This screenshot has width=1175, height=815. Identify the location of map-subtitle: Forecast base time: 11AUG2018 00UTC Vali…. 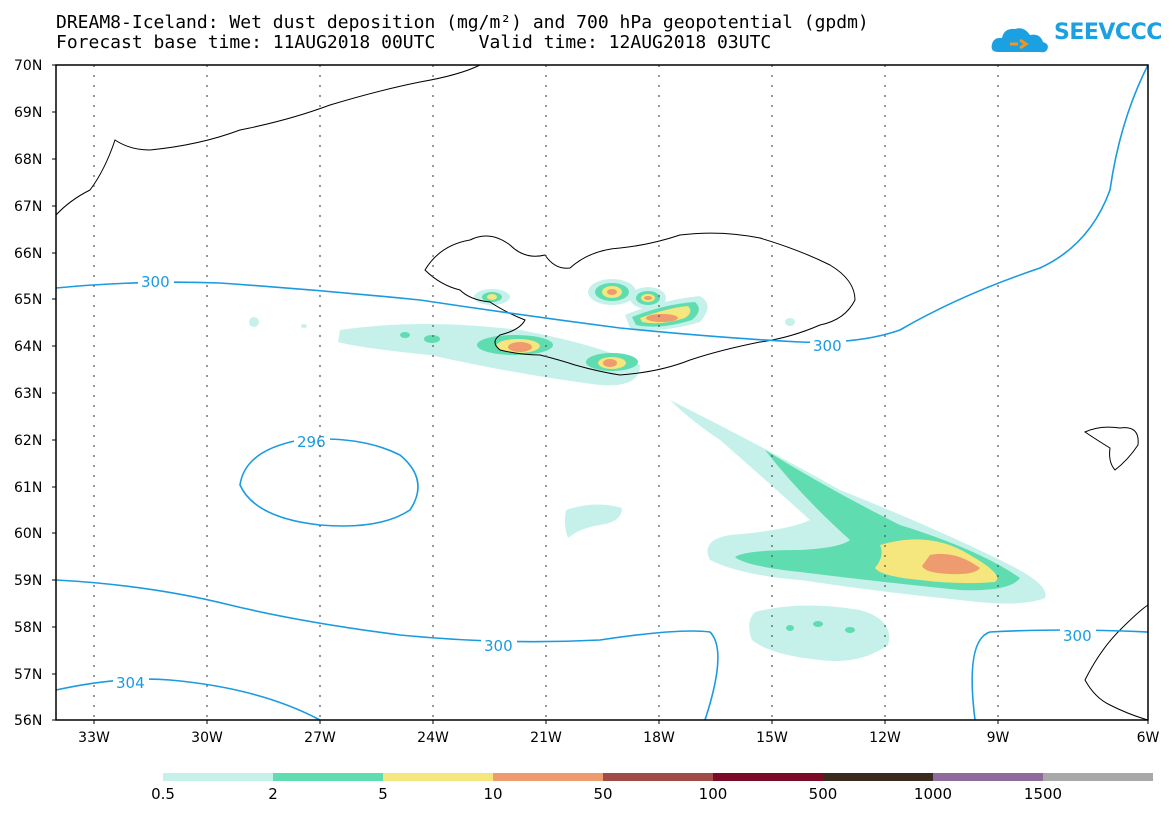
(414, 42).